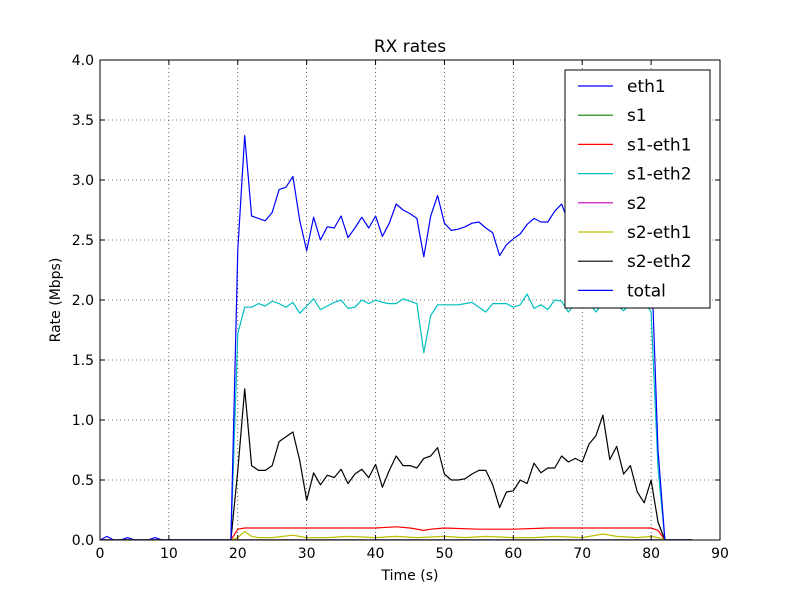  What do you see at coordinates (83, 421) in the screenshot?
I see `y-tick-label: 1.0` at bounding box center [83, 421].